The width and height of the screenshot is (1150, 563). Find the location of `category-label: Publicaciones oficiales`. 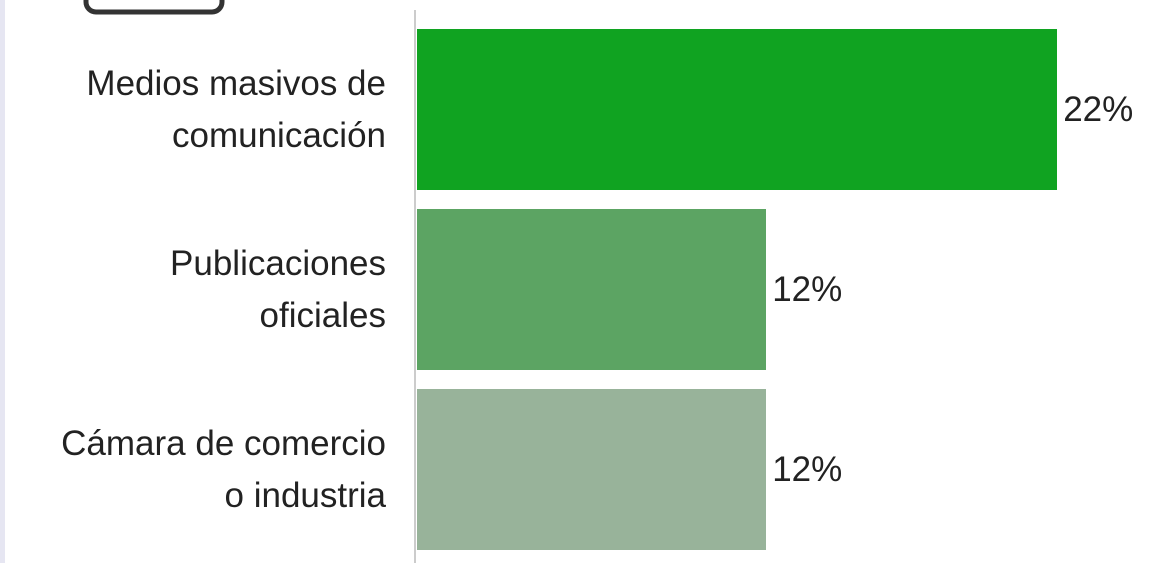

category-label: Publicaciones oficiales is located at coordinates (278, 289).